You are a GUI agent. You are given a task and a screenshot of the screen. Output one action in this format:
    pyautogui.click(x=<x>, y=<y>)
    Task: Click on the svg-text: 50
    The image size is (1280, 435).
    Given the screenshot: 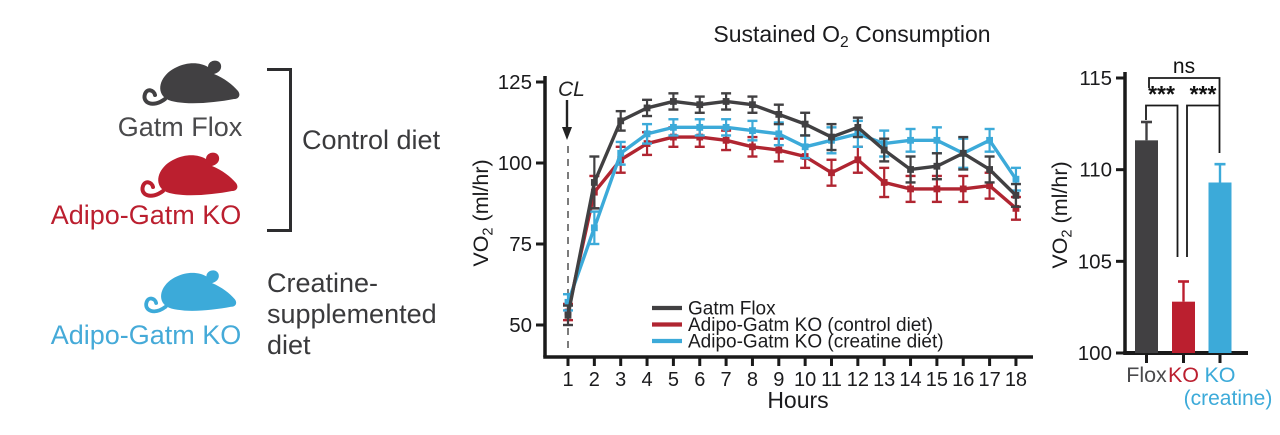 What is the action you would take?
    pyautogui.click(x=520, y=325)
    